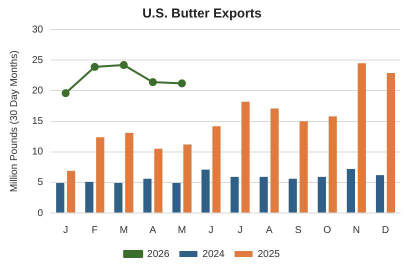 The height and width of the screenshot is (271, 412). What do you see at coordinates (158, 254) in the screenshot?
I see `legend-label: 2026` at bounding box center [158, 254].